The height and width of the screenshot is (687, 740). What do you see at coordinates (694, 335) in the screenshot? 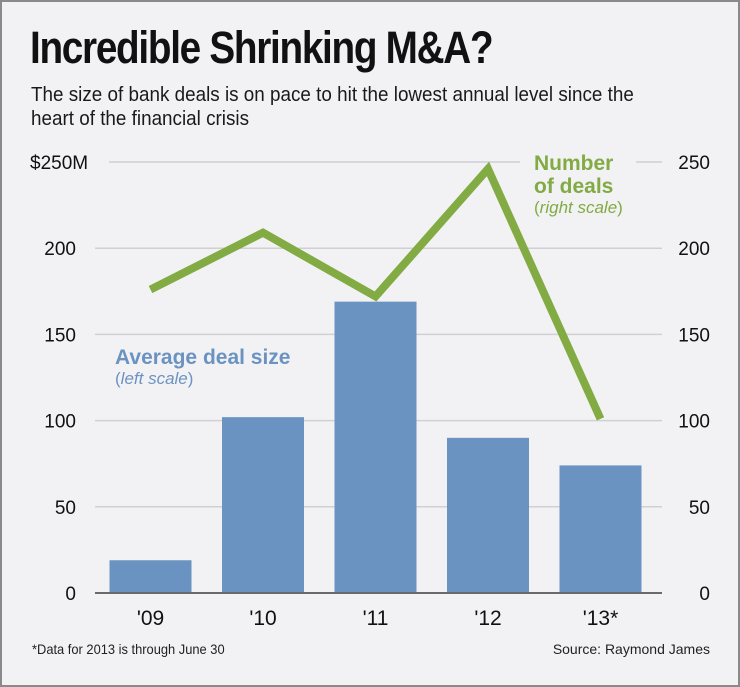
I see `right-axis-tick-label: 150` at bounding box center [694, 335].